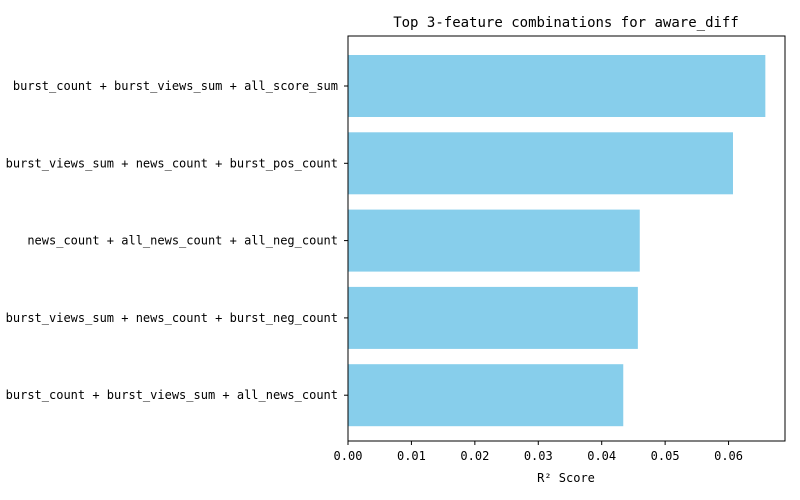 Image resolution: width=800 pixels, height=500 pixels. I want to click on x-tick-label: 0.06, so click(728, 456).